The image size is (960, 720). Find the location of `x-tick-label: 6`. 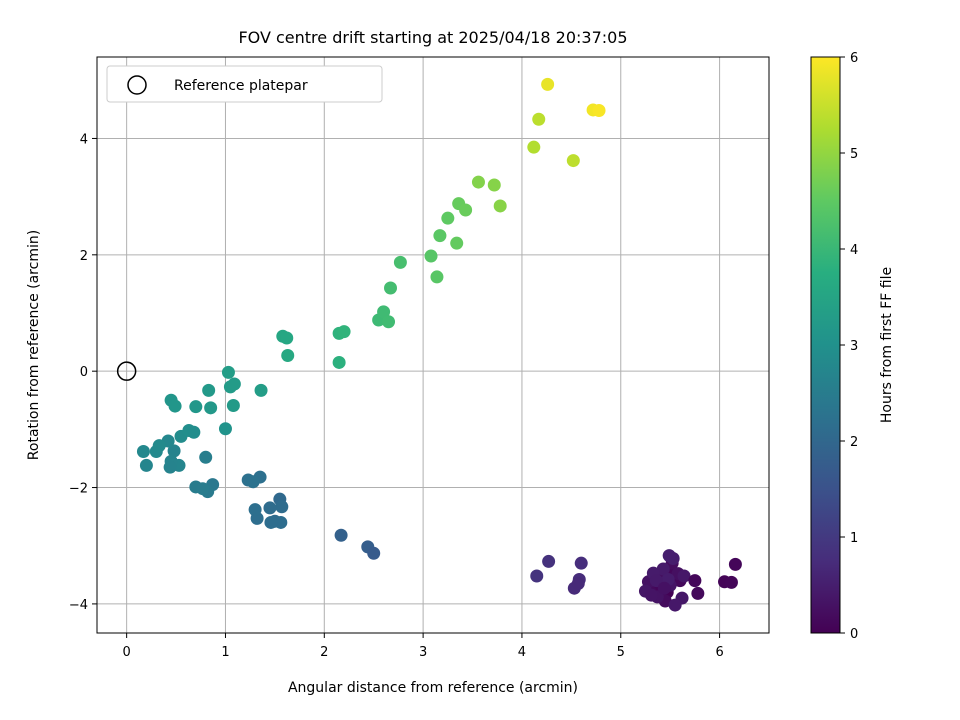

x-tick-label: 6 is located at coordinates (719, 652).